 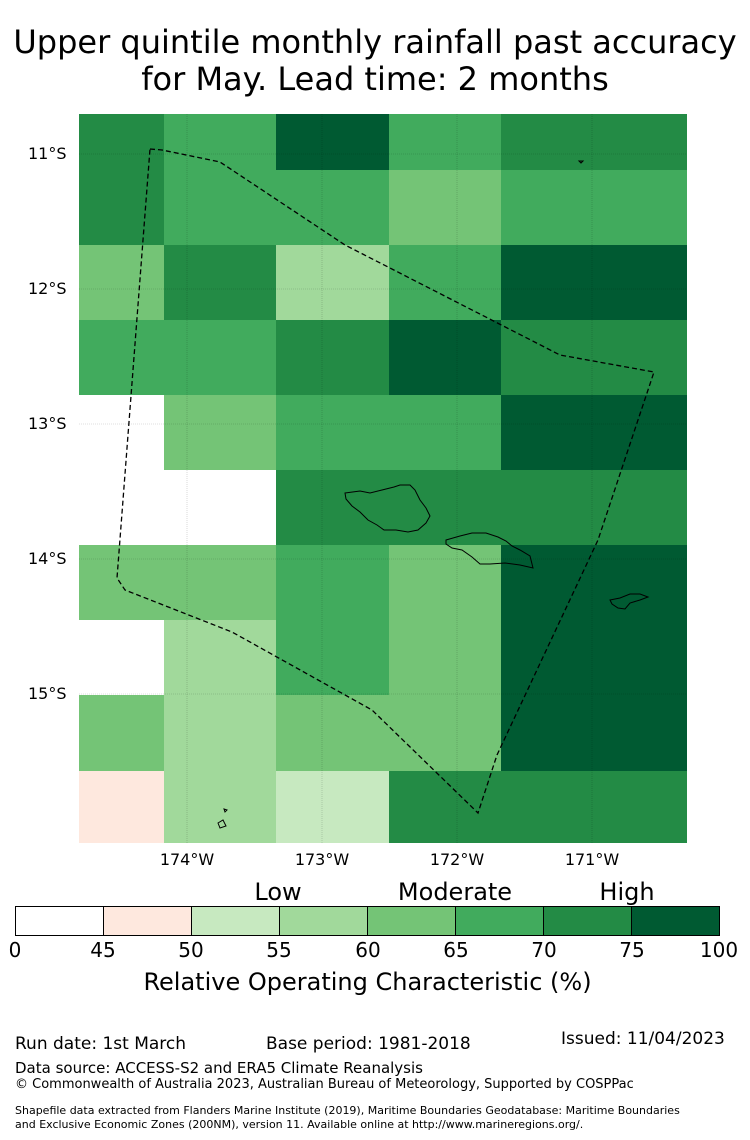 I want to click on island-upolu, so click(x=489, y=550).